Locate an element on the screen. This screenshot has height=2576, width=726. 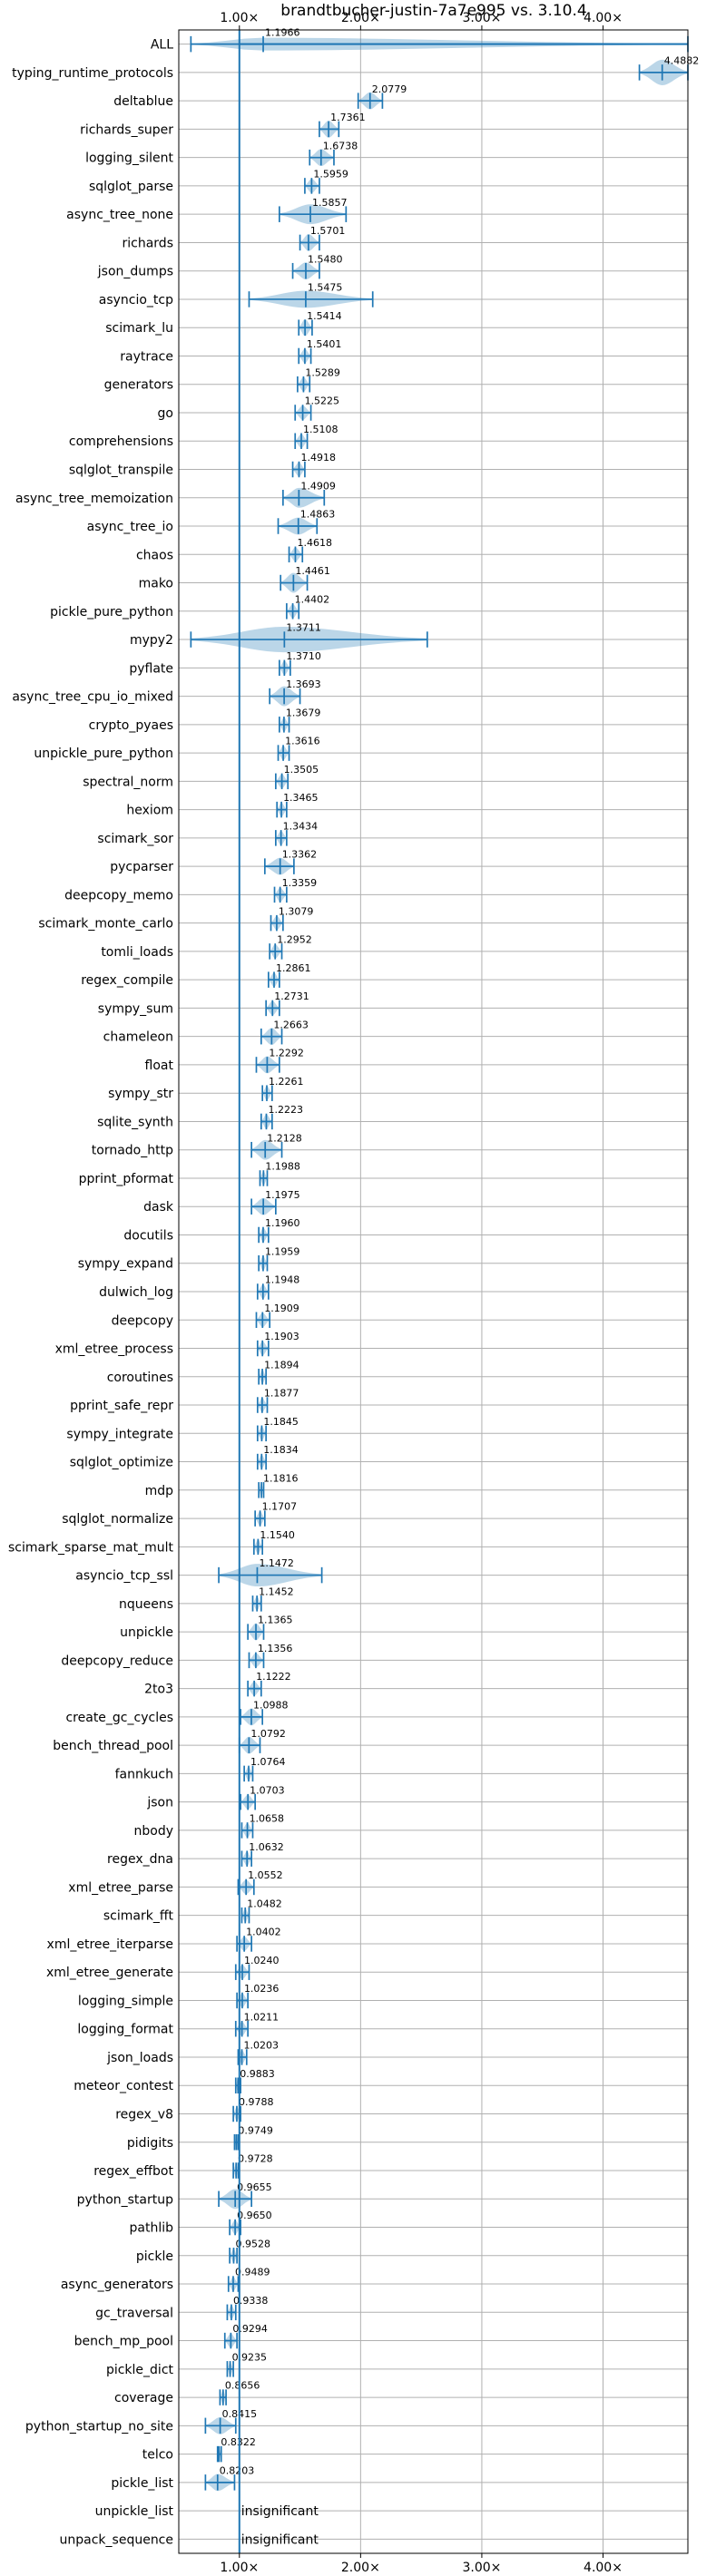
category-label: tomli_loads is located at coordinates (137, 952).